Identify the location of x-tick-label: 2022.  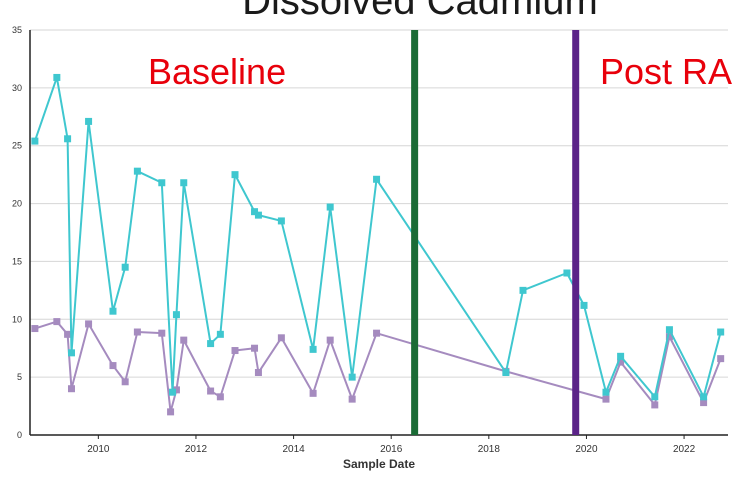
(684, 449).